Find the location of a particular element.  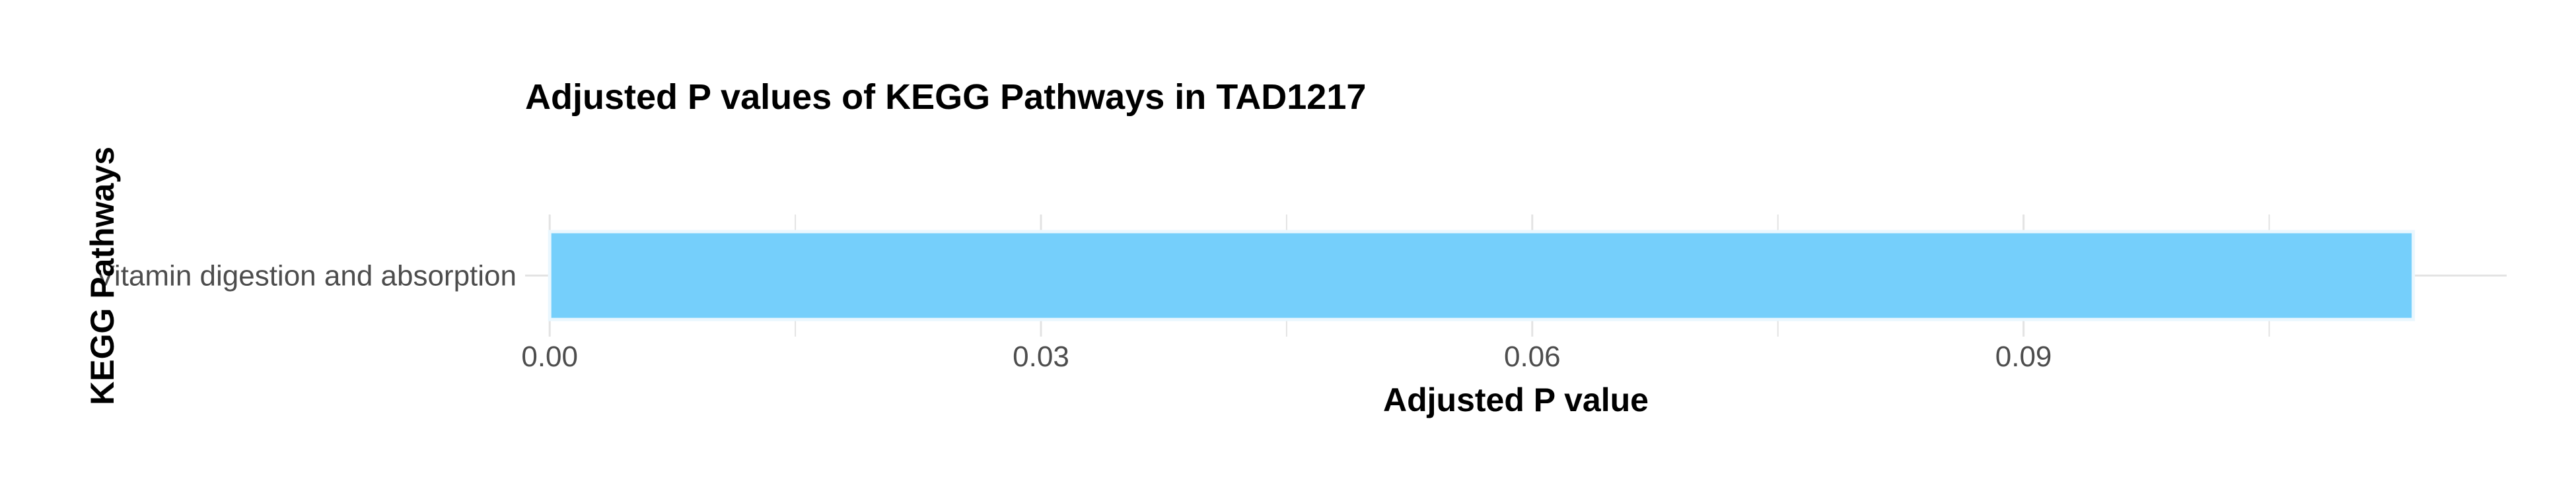

x-axis-title: Adjusted P value is located at coordinates (1516, 399).